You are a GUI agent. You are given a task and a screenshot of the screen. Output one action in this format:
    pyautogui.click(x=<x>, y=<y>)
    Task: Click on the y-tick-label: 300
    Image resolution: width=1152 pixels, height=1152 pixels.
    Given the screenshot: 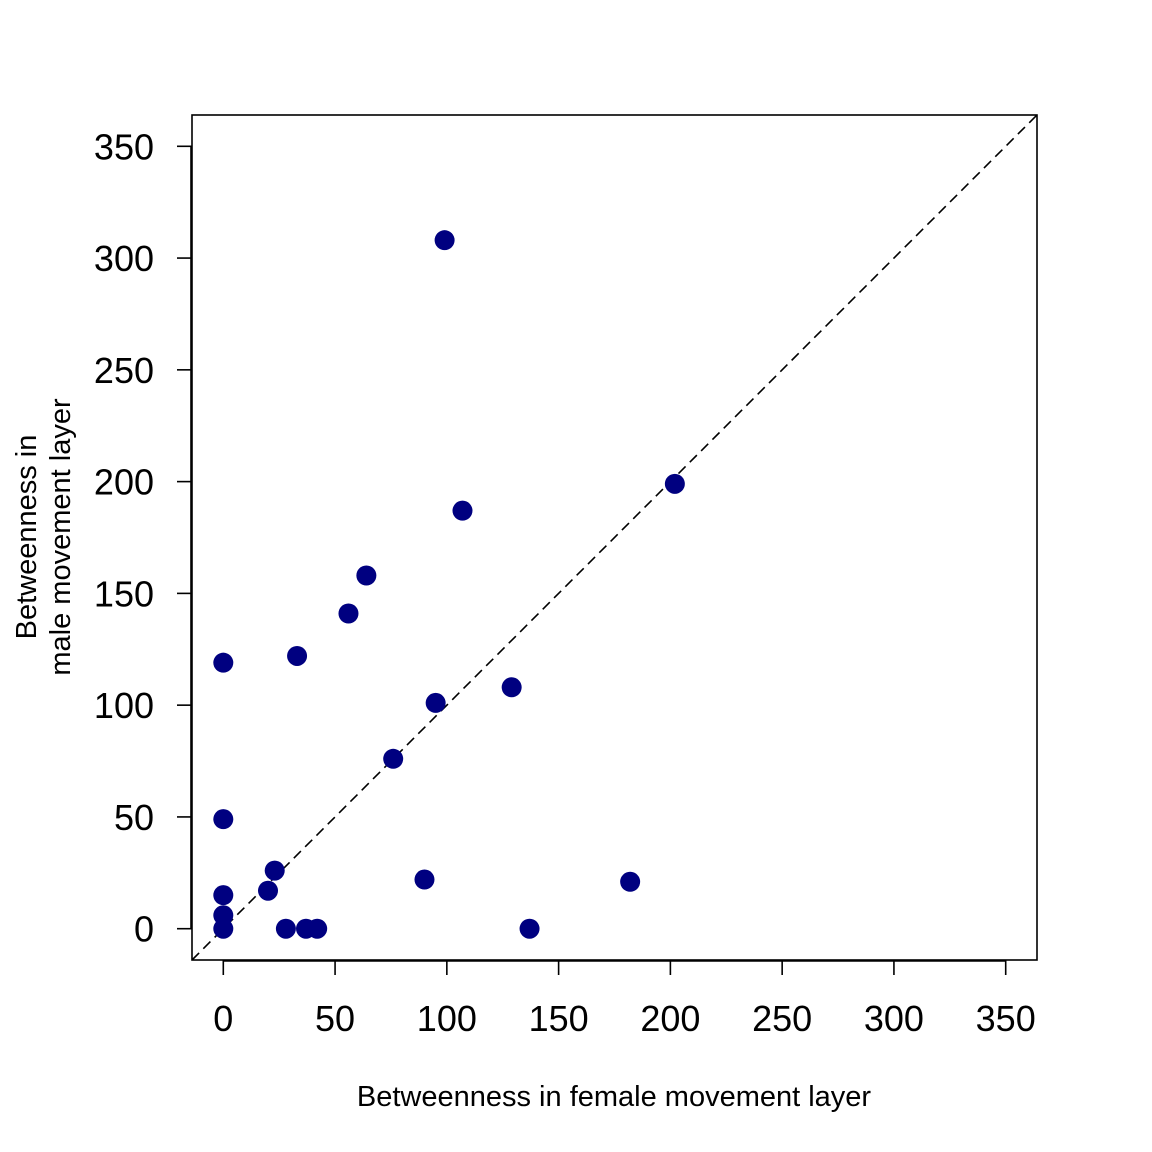 What is the action you would take?
    pyautogui.click(x=124, y=258)
    